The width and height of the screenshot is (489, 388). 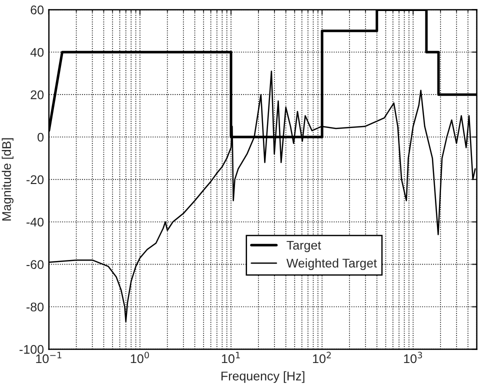 What do you see at coordinates (413, 358) in the screenshot?
I see `x-tick-label: 10$^{3}$` at bounding box center [413, 358].